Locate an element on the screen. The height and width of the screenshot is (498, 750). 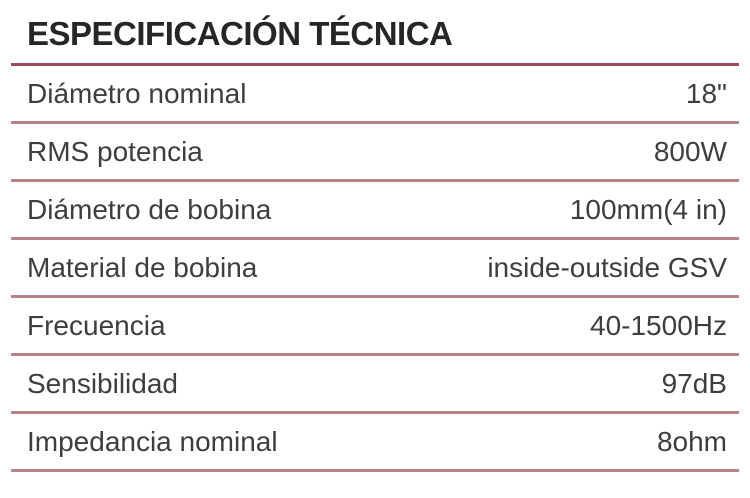
spec-label: Diámetro de bobina is located at coordinates (149, 209).